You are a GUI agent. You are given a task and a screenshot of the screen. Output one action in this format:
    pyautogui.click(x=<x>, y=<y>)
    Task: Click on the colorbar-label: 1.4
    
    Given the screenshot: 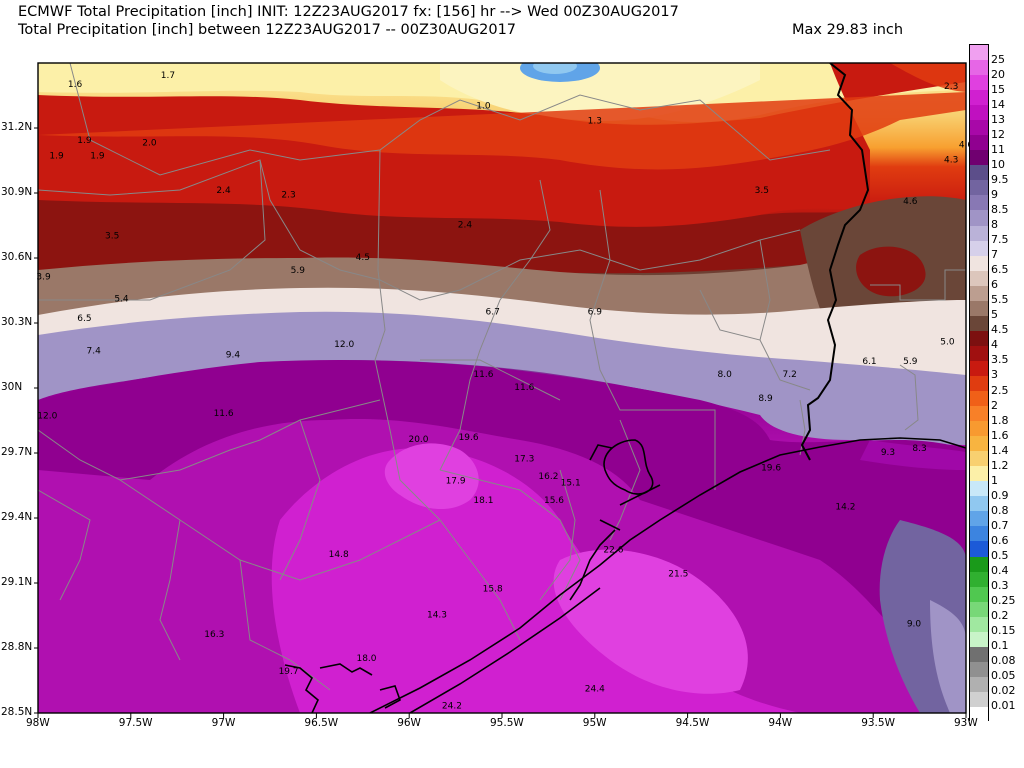 What is the action you would take?
    pyautogui.click(x=1000, y=450)
    